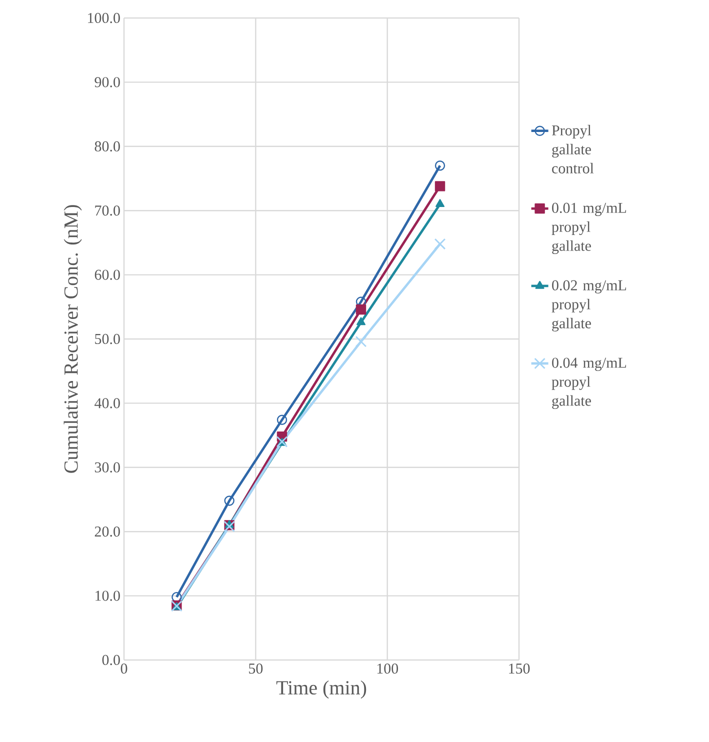 This screenshot has width=709, height=742. Describe the element at coordinates (107, 403) in the screenshot. I see `y-tick-label: 40.0` at that location.